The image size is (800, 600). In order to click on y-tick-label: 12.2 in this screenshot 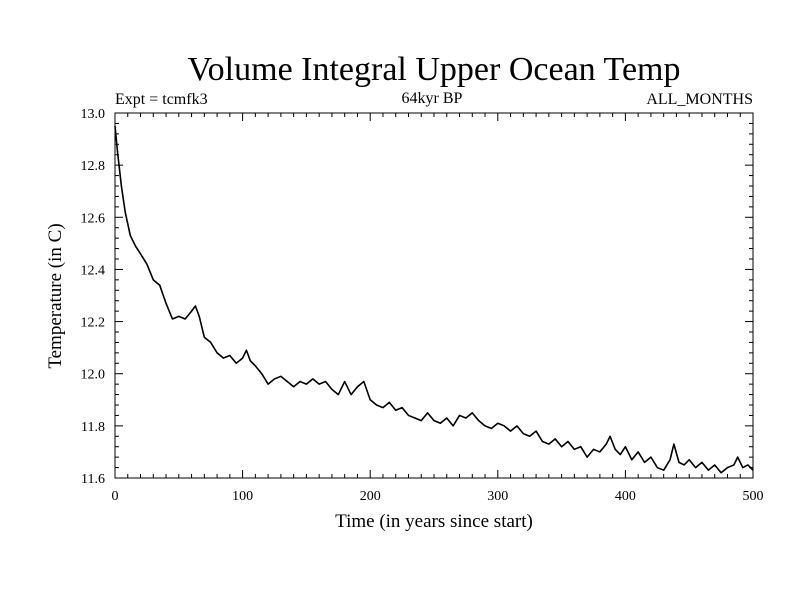, I will do `click(93, 323)`.